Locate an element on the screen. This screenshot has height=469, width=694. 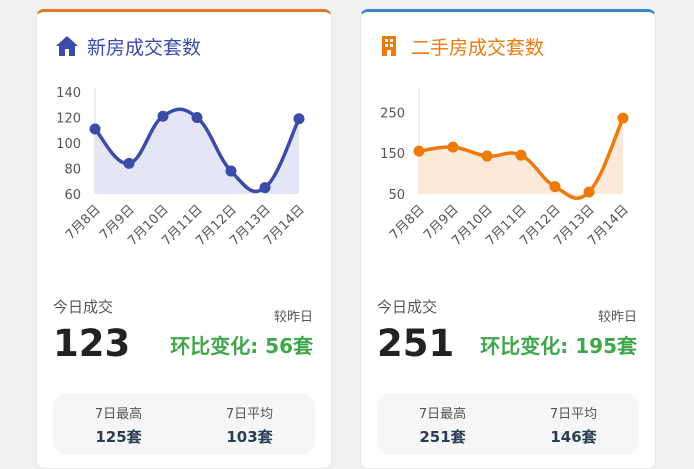
y-tick-label: 140 is located at coordinates (68, 93).